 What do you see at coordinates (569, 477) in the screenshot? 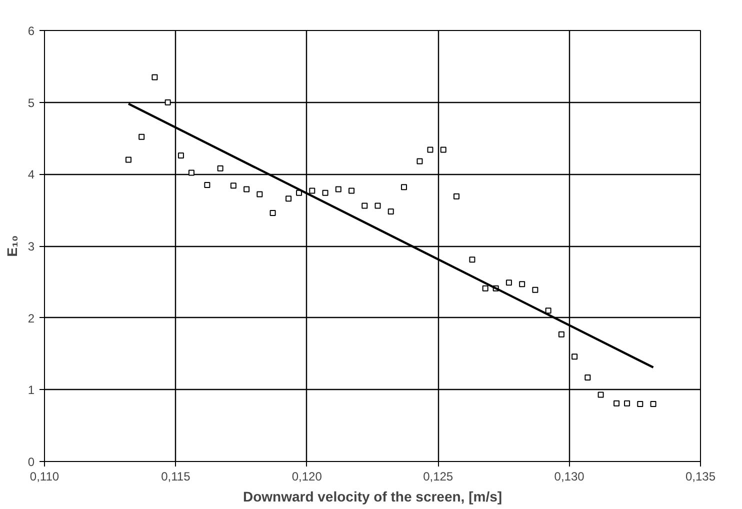
I see `x-tick-label: 0,130` at bounding box center [569, 477].